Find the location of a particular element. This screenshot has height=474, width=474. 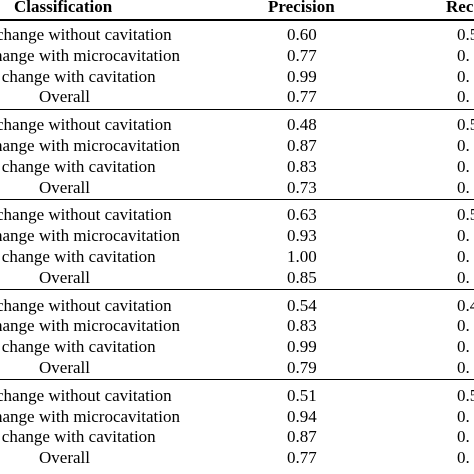

precision-cell: 0.48 is located at coordinates (302, 125).